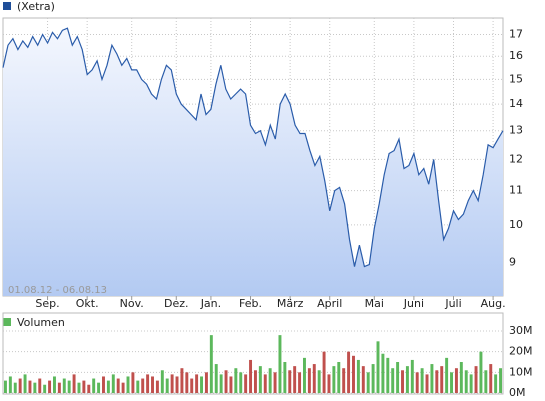  Describe the element at coordinates (87, 303) in the screenshot. I see `x-tick-label: Okt.` at that location.